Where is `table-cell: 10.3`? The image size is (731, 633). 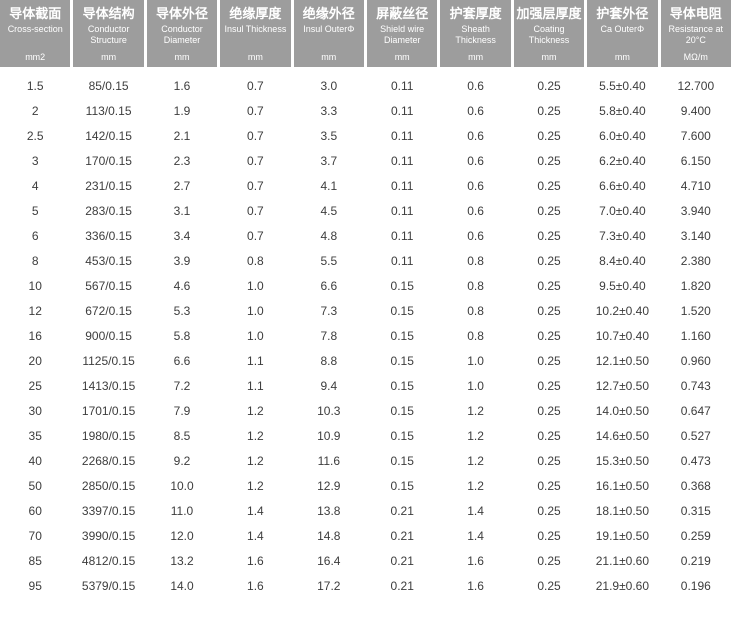
table-cell: 10.3 is located at coordinates (329, 410).